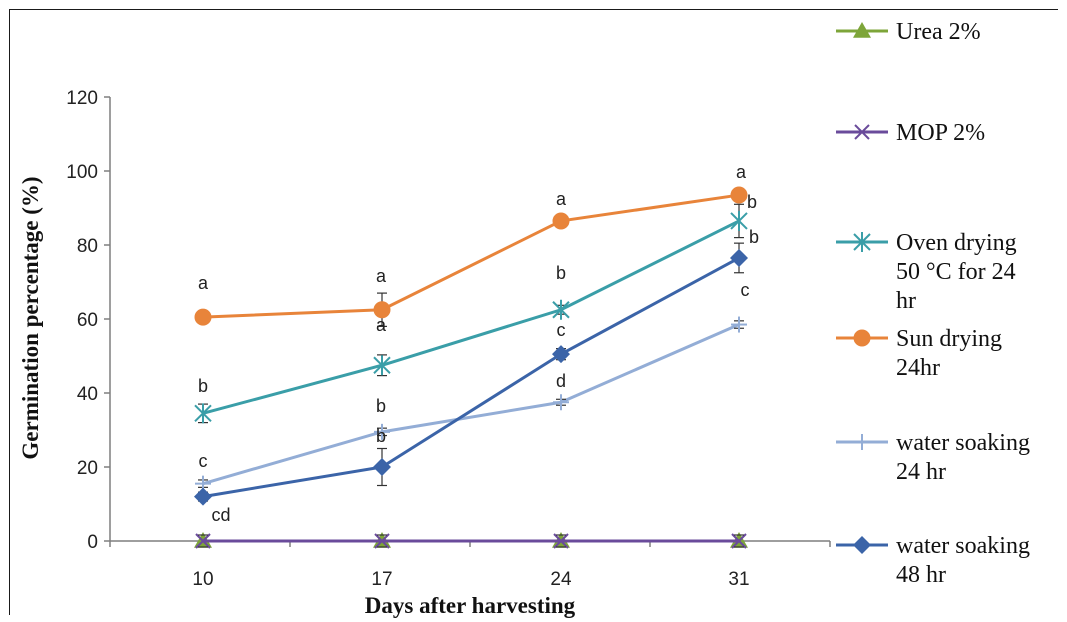 The image size is (1067, 622). Describe the element at coordinates (933, 560) in the screenshot. I see `legend-item-5: water soaking 48 hr` at that location.